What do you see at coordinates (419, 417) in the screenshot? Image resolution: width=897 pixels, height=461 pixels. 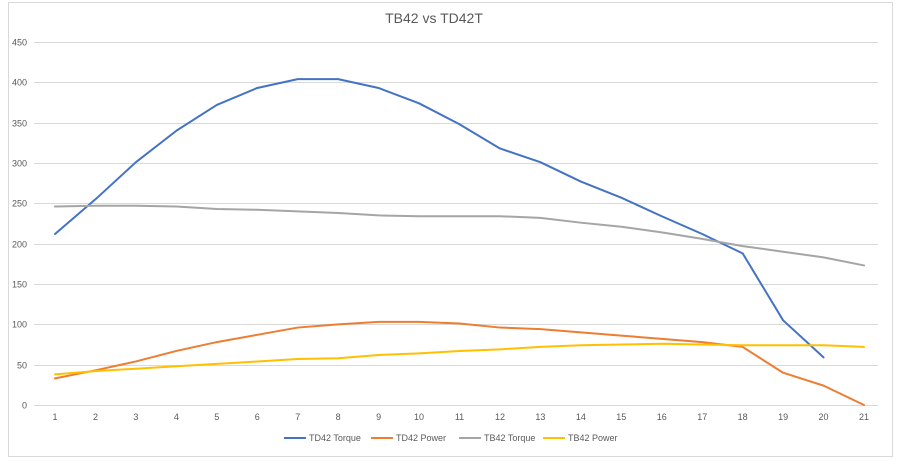 I see `x-tick-label: 10` at bounding box center [419, 417].